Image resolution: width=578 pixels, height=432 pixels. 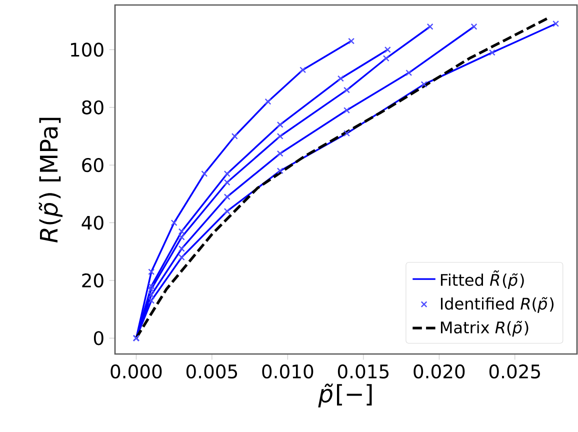 I want to click on y-tick-label: 0, so click(x=99, y=338).